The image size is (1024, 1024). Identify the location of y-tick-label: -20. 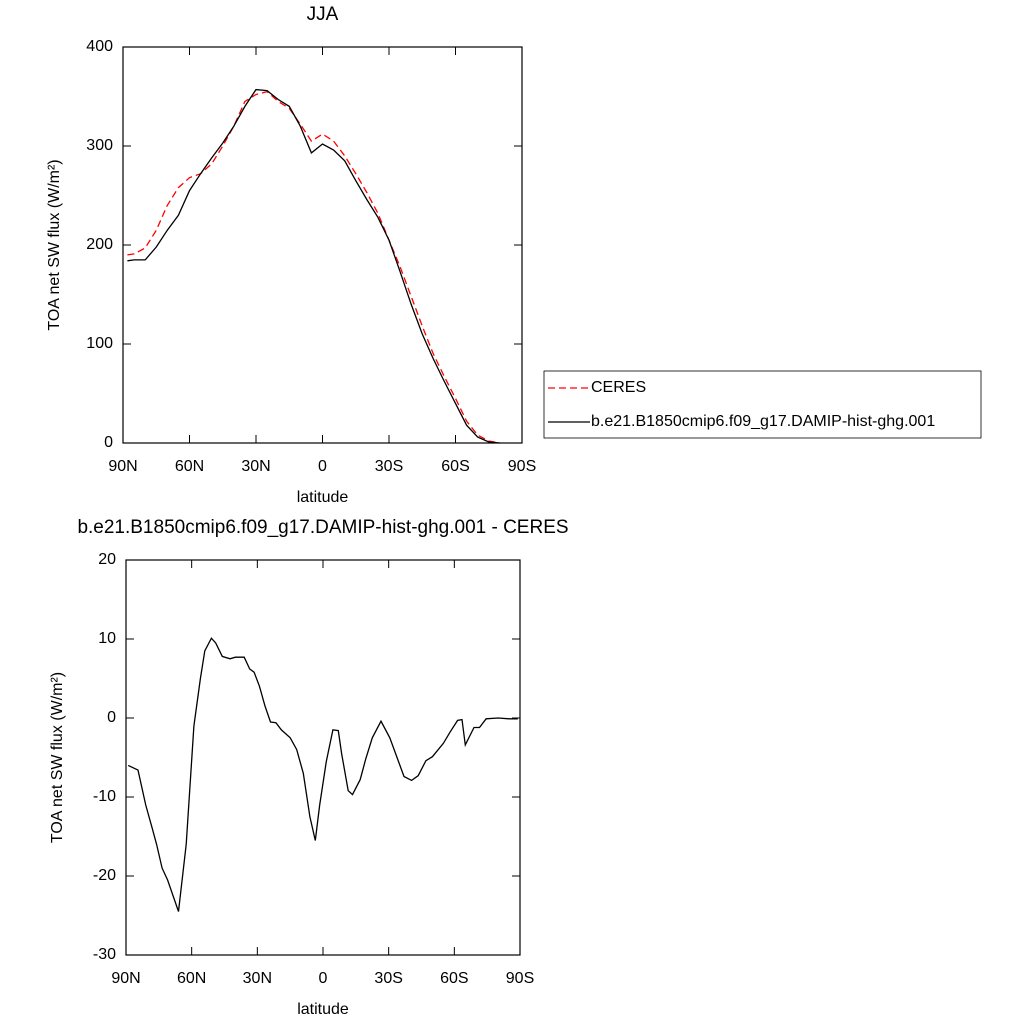
(104, 875).